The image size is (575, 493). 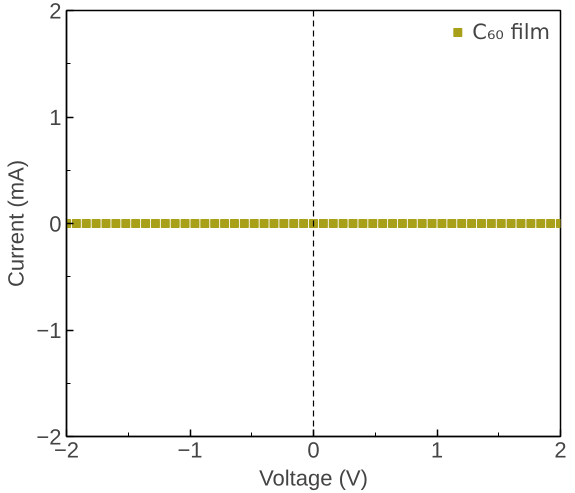 What do you see at coordinates (560, 450) in the screenshot?
I see `x-tick-label: 2` at bounding box center [560, 450].